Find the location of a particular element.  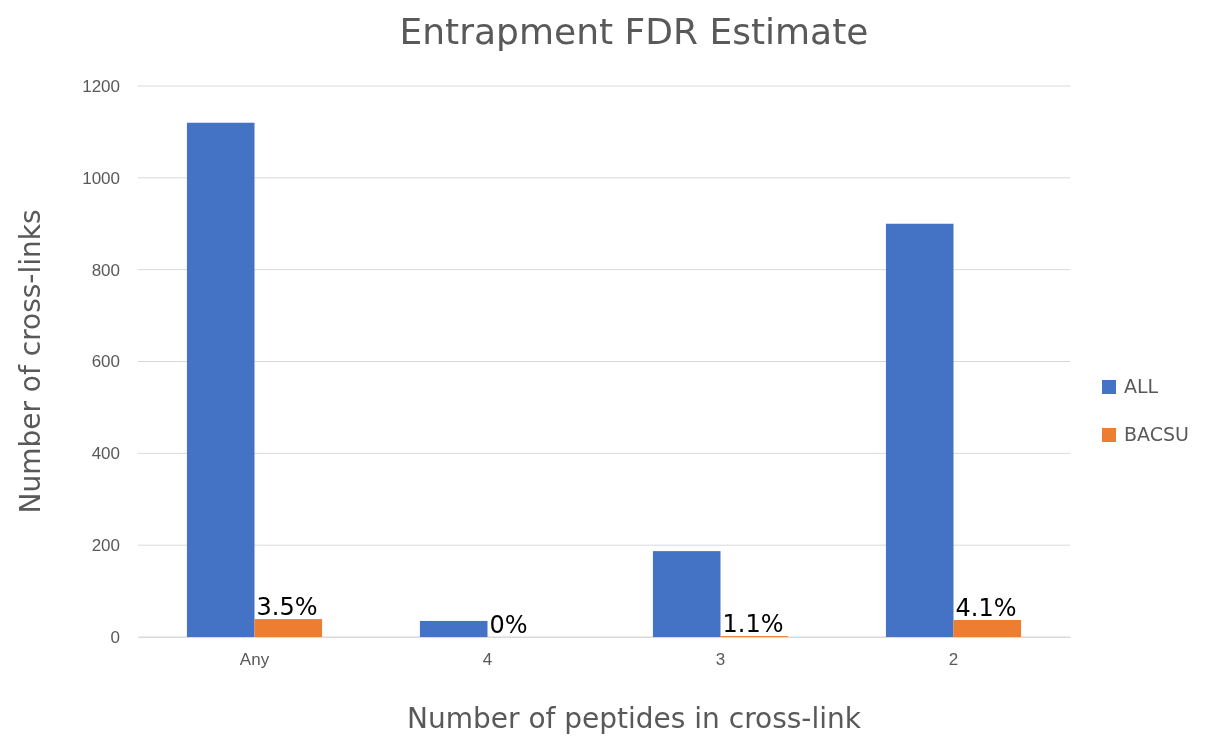

annotation: 1.1% is located at coordinates (753, 624).